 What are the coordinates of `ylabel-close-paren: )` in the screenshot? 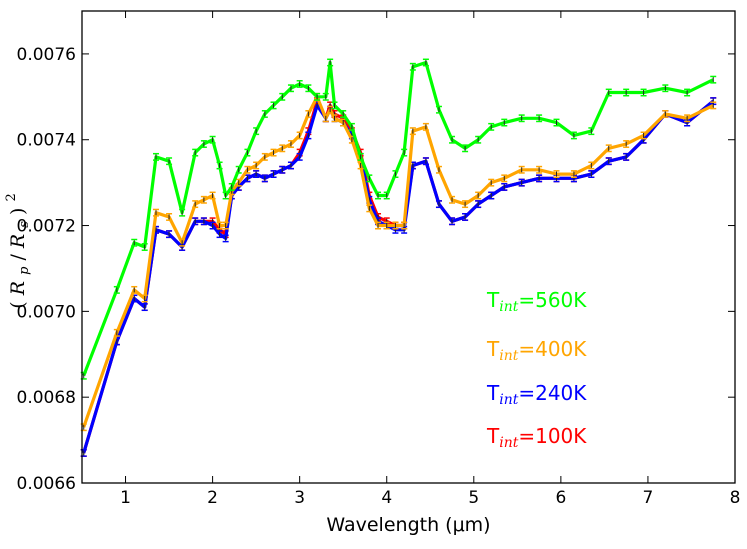 It's located at (18, 211).